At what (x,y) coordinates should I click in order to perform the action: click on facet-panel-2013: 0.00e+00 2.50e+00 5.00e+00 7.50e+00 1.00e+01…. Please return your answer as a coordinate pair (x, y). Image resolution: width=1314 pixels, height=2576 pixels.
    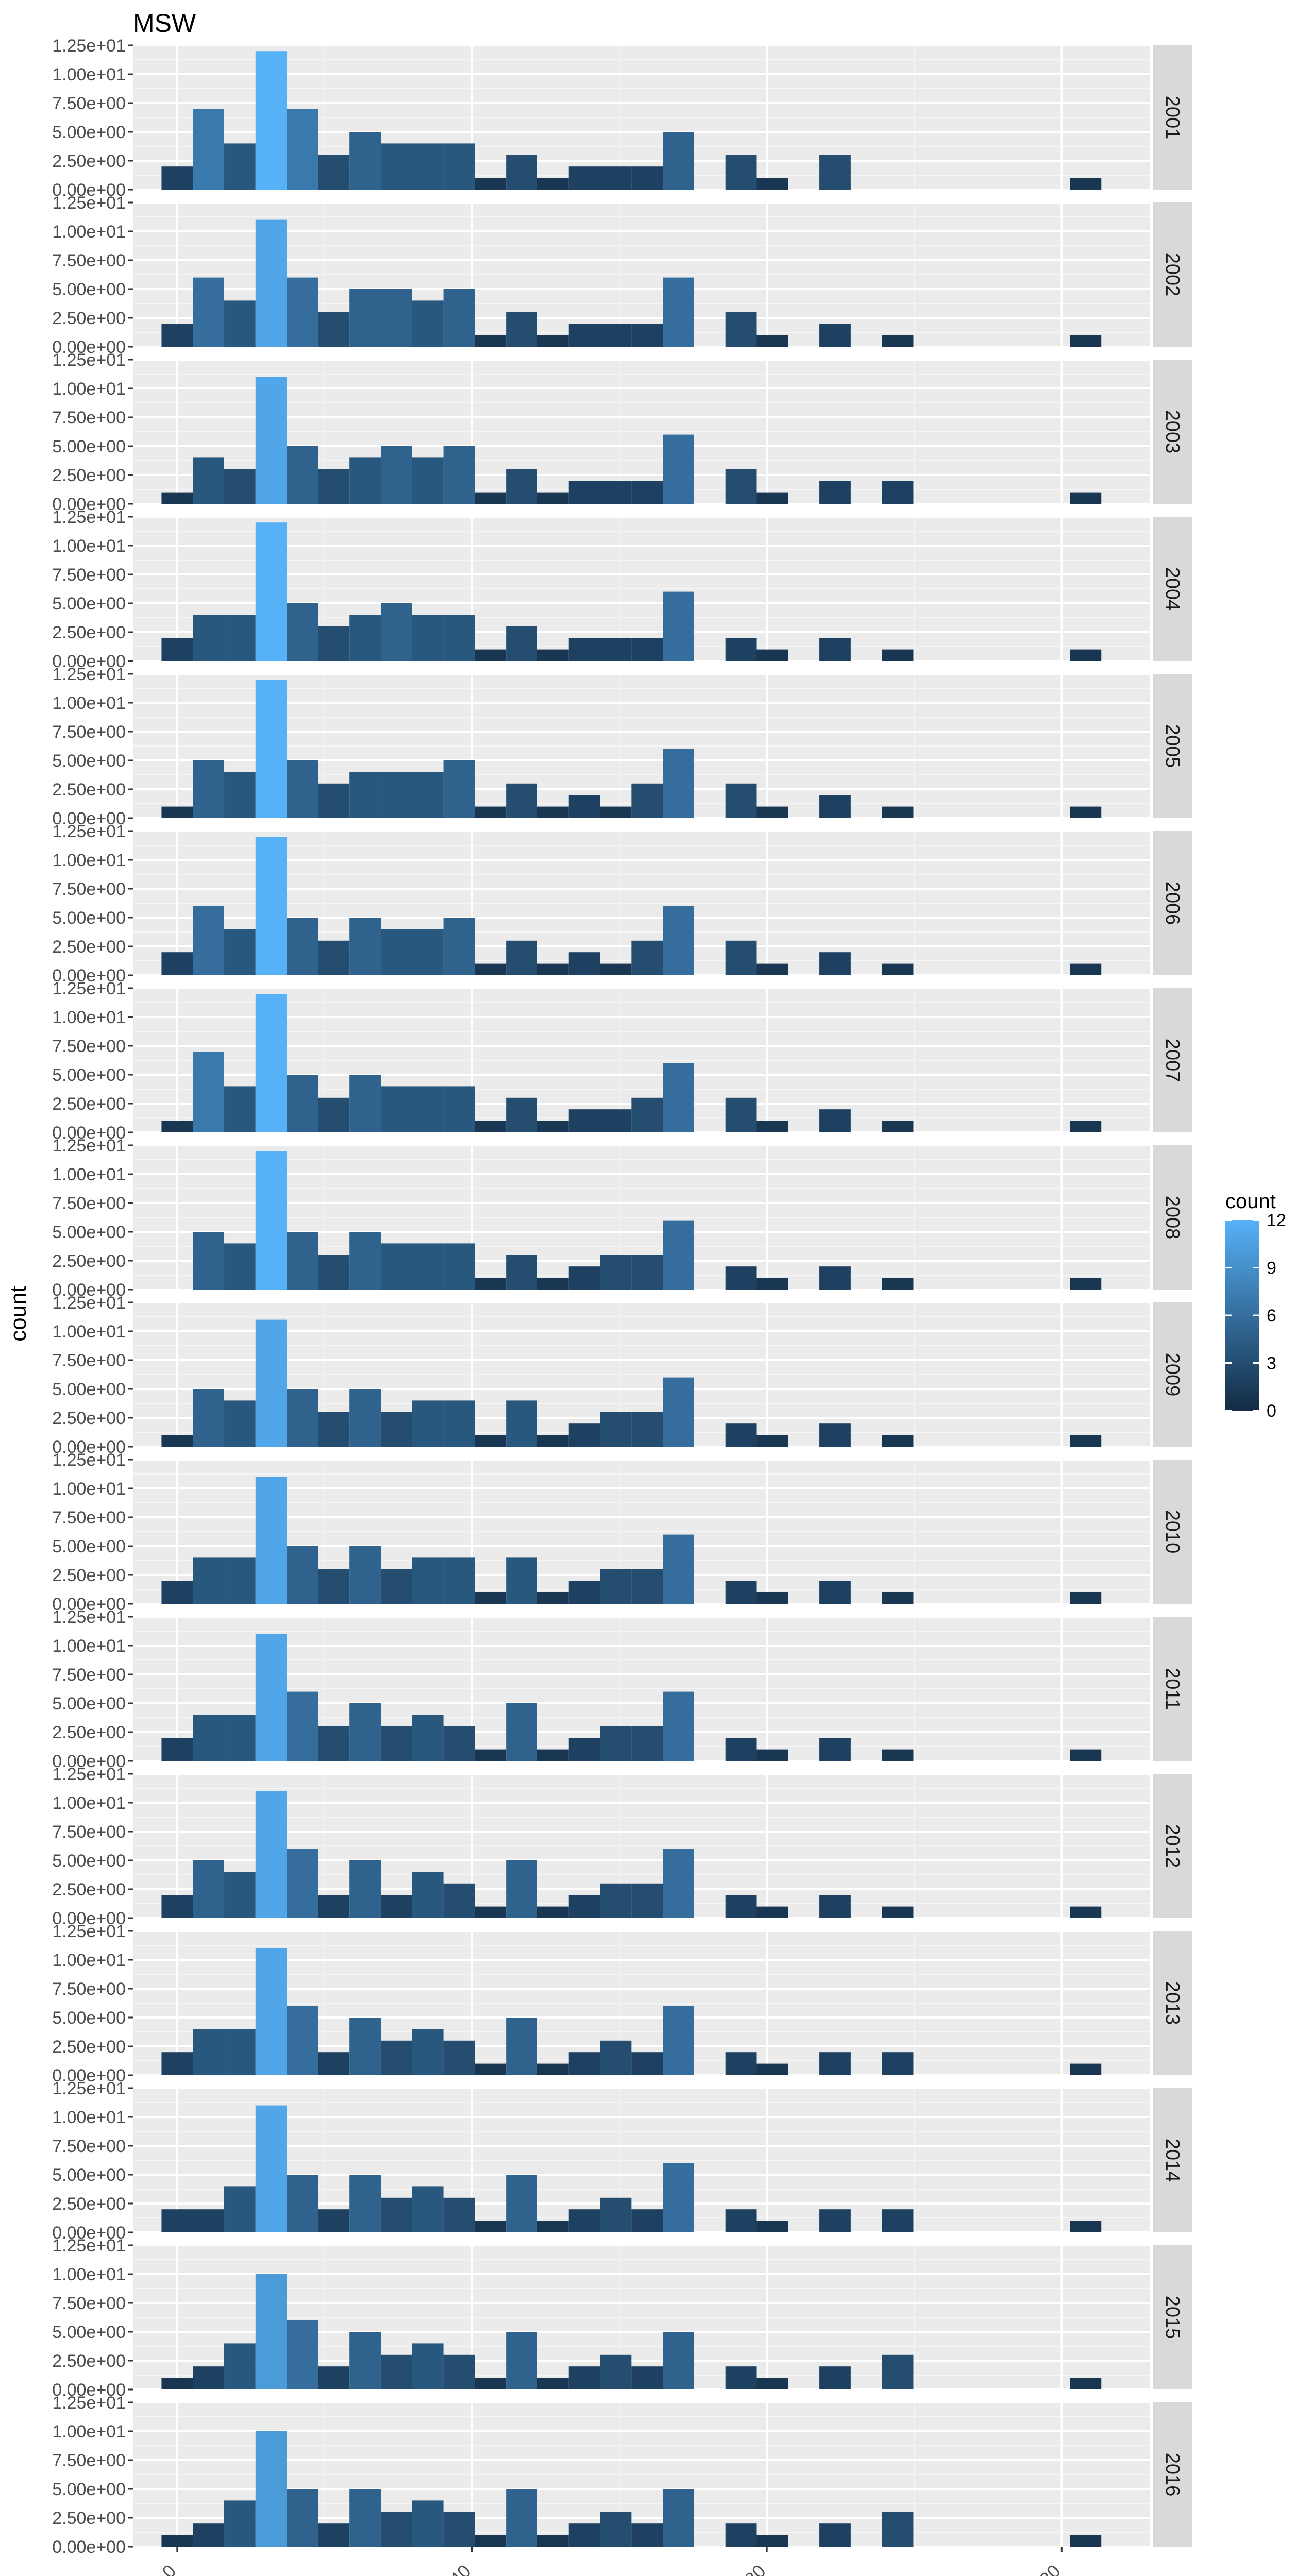
    Looking at the image, I should click on (622, 2004).